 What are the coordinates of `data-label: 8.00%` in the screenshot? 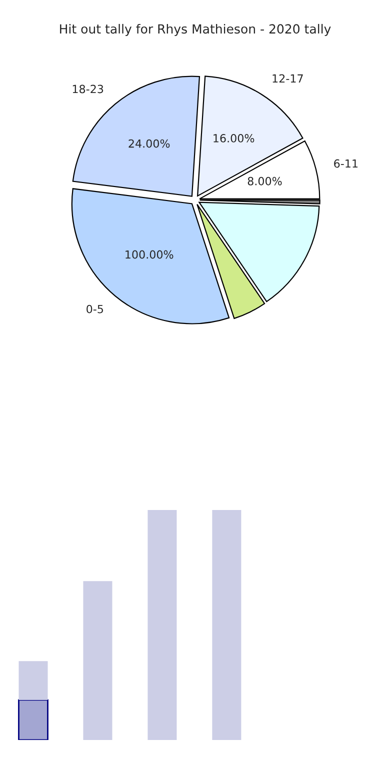 It's located at (265, 181).